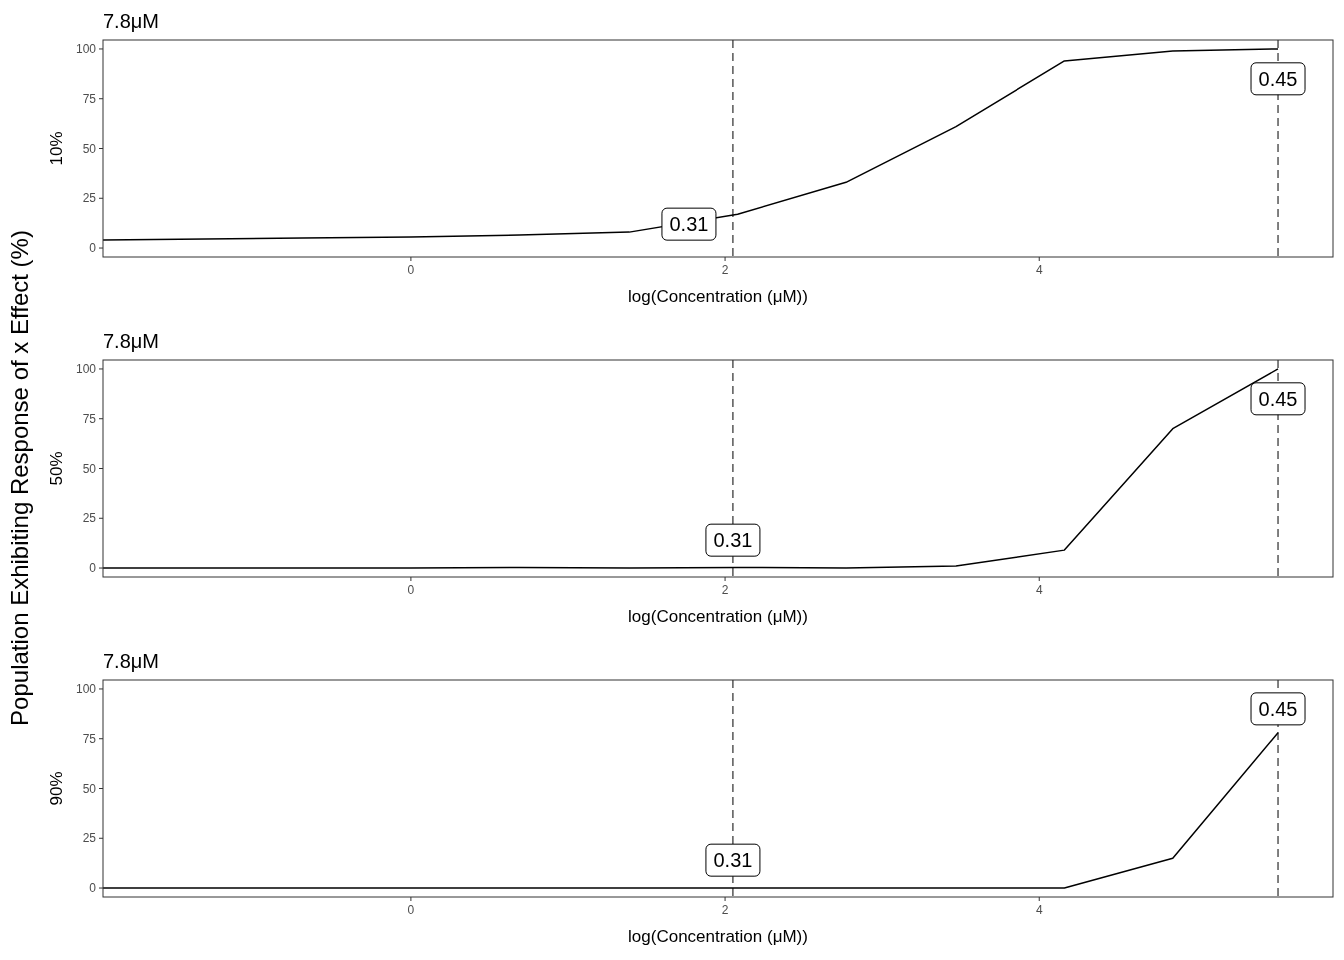  What do you see at coordinates (19, 478) in the screenshot?
I see `text: Population Exhibiting Response of x Effect (%)` at bounding box center [19, 478].